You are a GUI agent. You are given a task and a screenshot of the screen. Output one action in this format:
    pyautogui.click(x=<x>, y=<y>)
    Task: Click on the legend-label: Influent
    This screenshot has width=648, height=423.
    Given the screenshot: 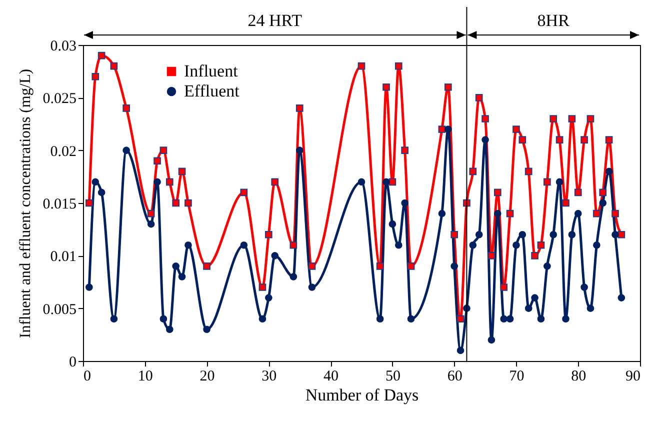 What is the action you would take?
    pyautogui.click(x=211, y=71)
    